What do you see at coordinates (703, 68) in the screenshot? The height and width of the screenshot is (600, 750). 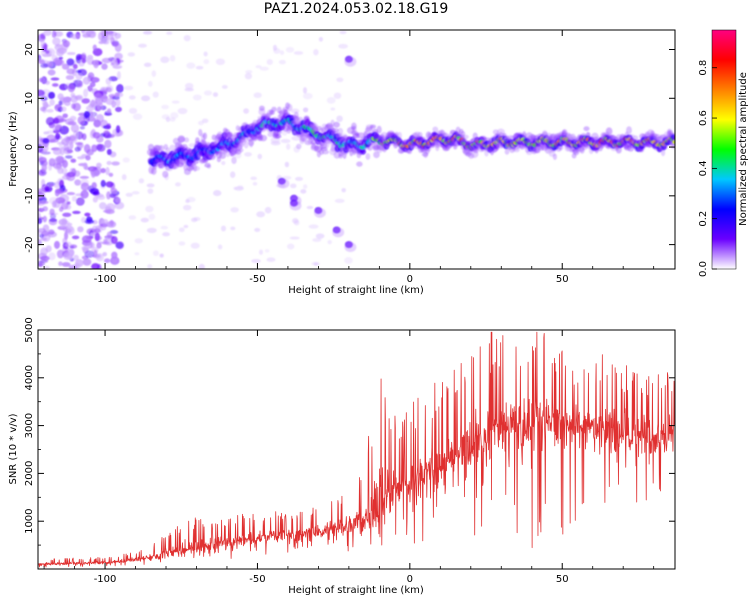 I see `colorbar-tick-label: 0.8` at bounding box center [703, 68].